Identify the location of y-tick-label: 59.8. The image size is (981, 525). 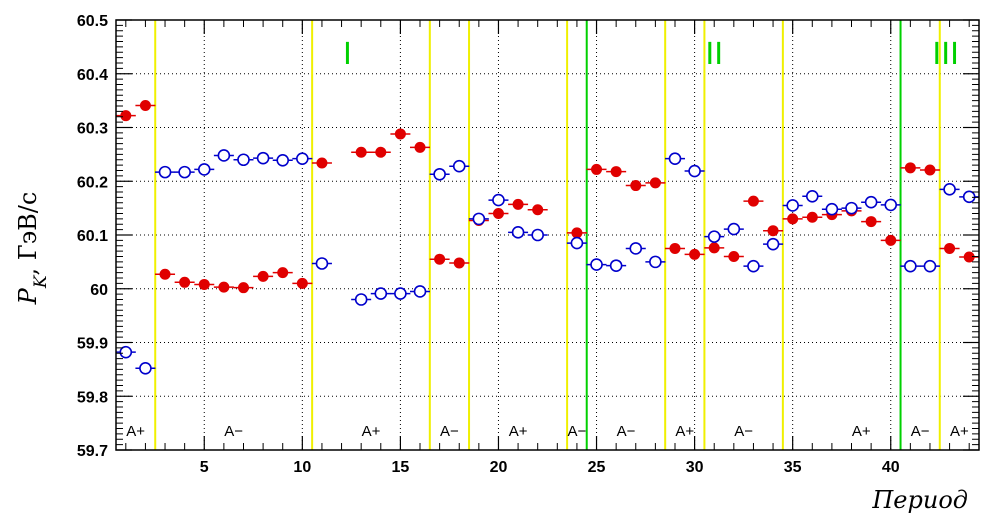
(92, 397).